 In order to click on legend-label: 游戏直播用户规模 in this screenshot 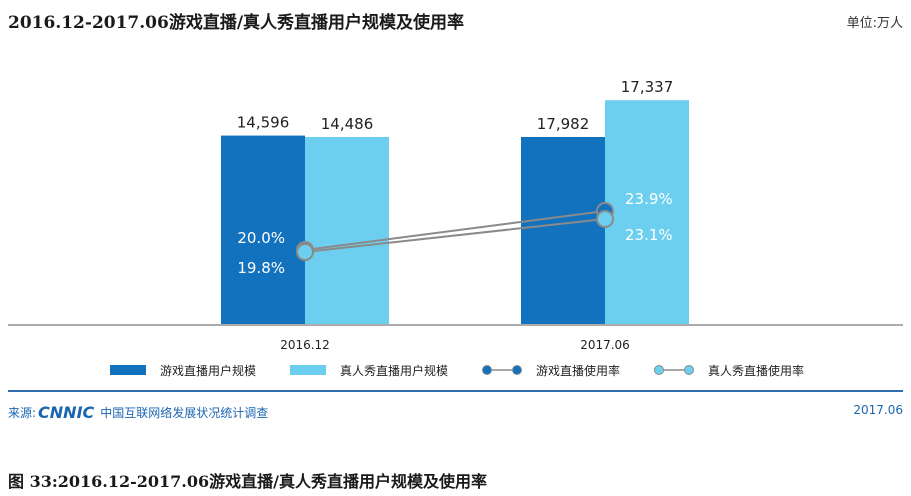, I will do `click(208, 370)`.